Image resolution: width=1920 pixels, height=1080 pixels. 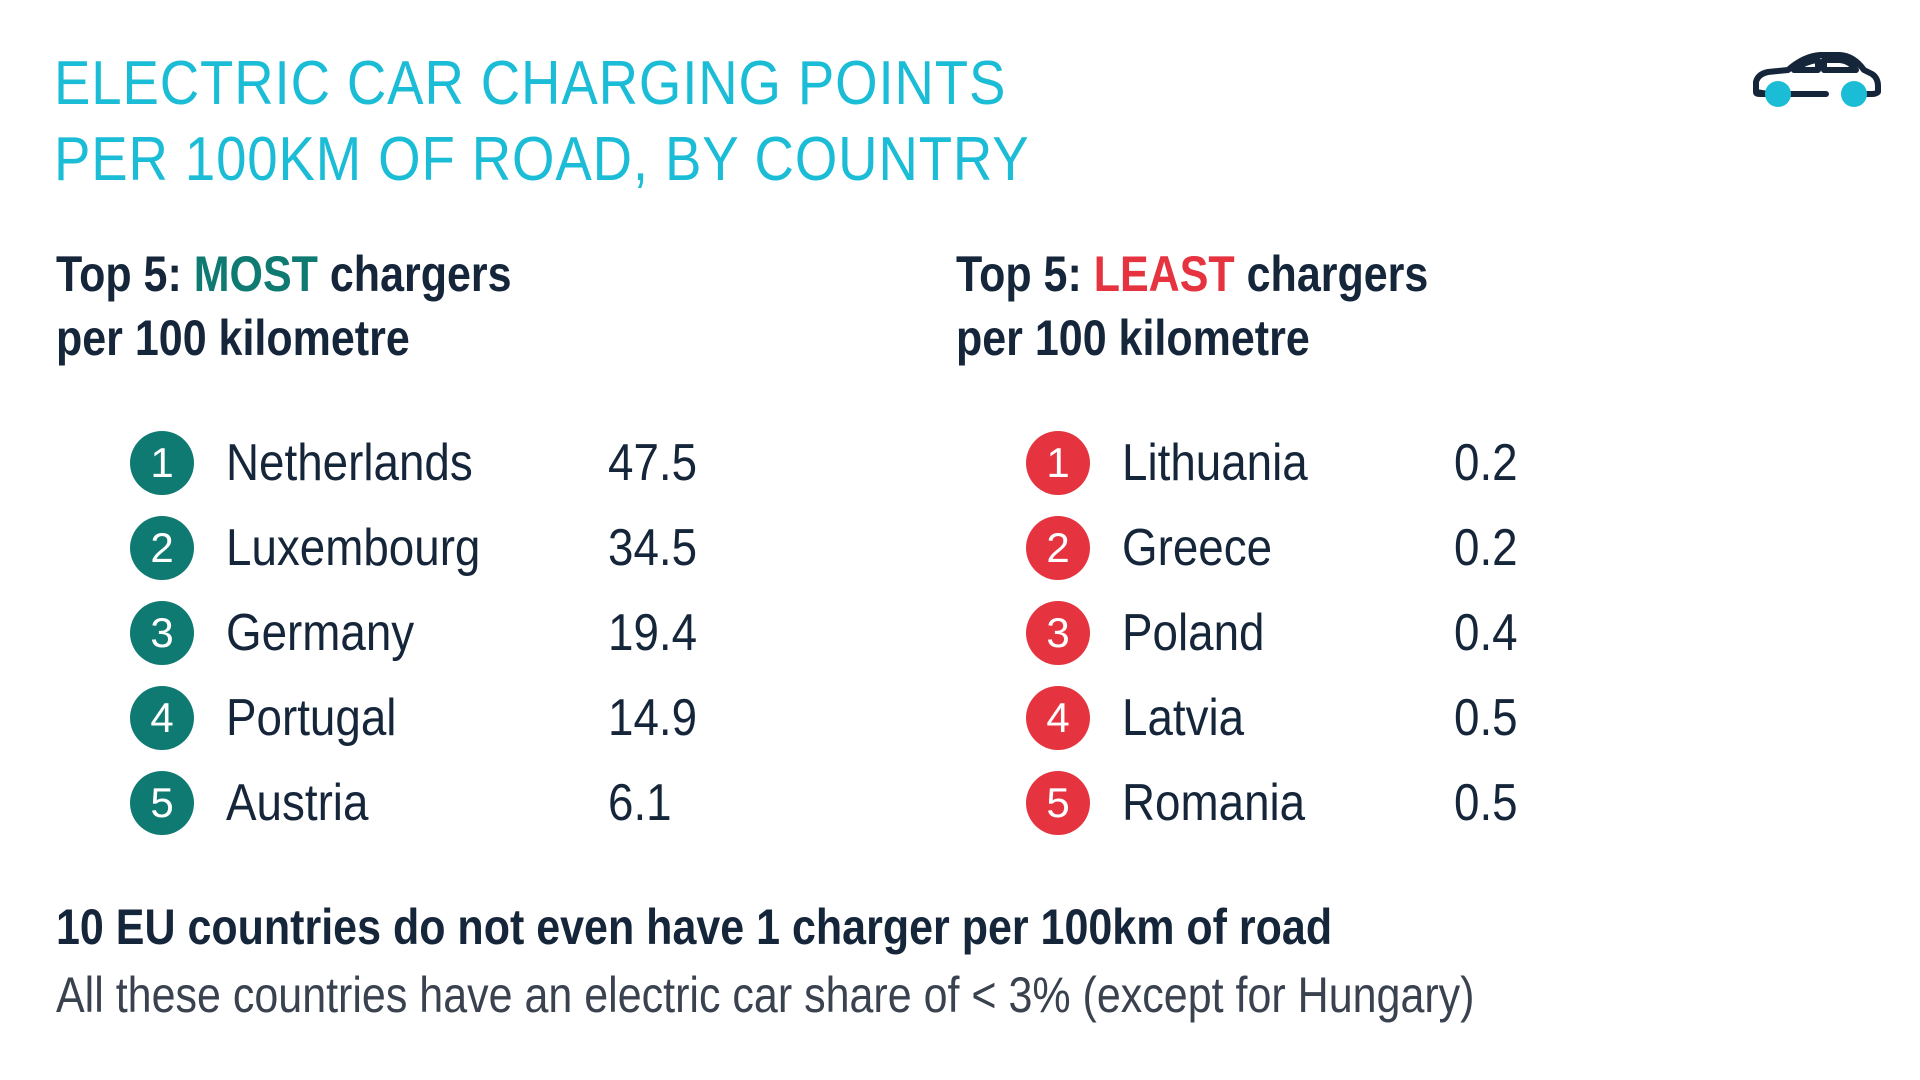 I want to click on country-name: Netherlands, so click(x=349, y=462).